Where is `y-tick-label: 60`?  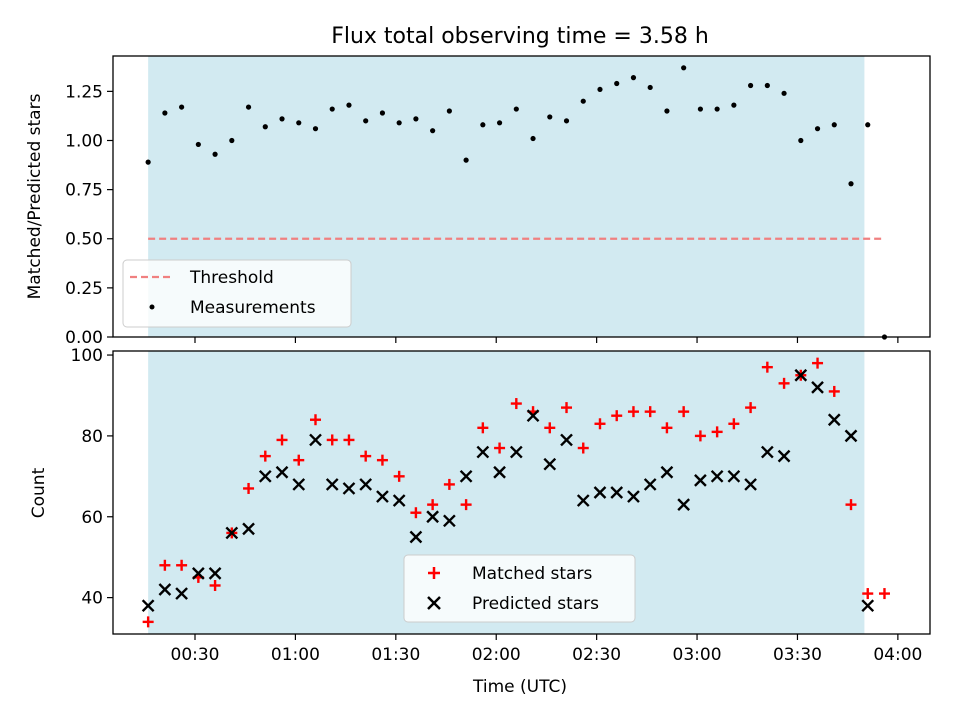 y-tick-label: 60 is located at coordinates (92, 518).